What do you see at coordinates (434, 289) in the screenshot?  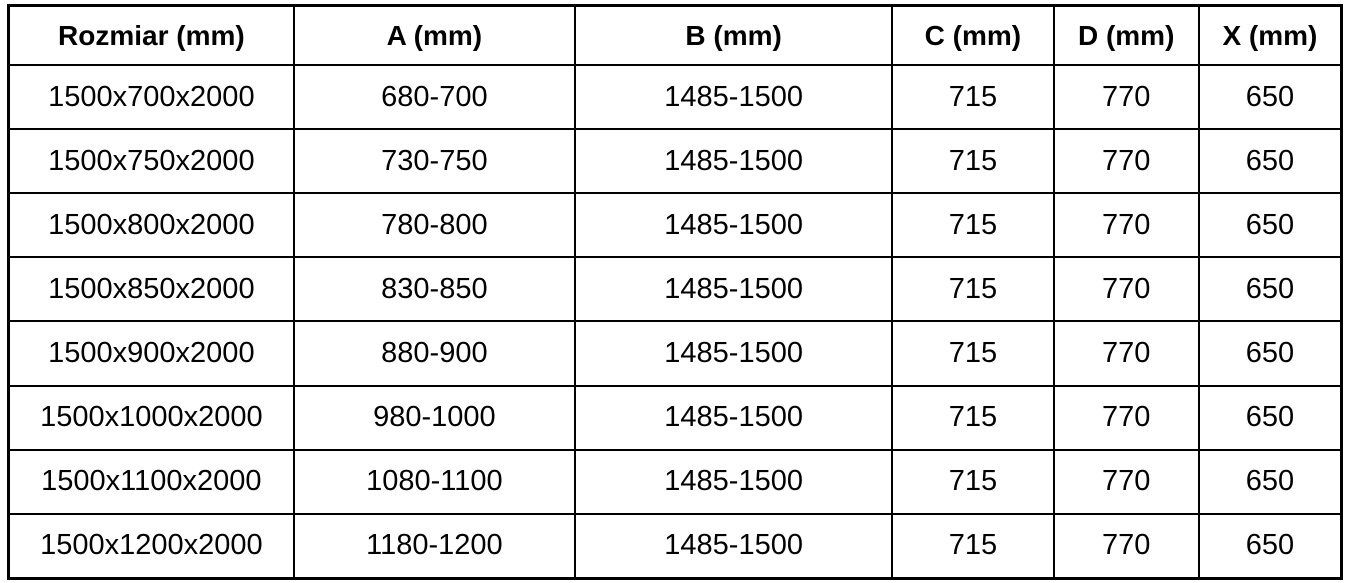 I see `table-cell: 830-850` at bounding box center [434, 289].